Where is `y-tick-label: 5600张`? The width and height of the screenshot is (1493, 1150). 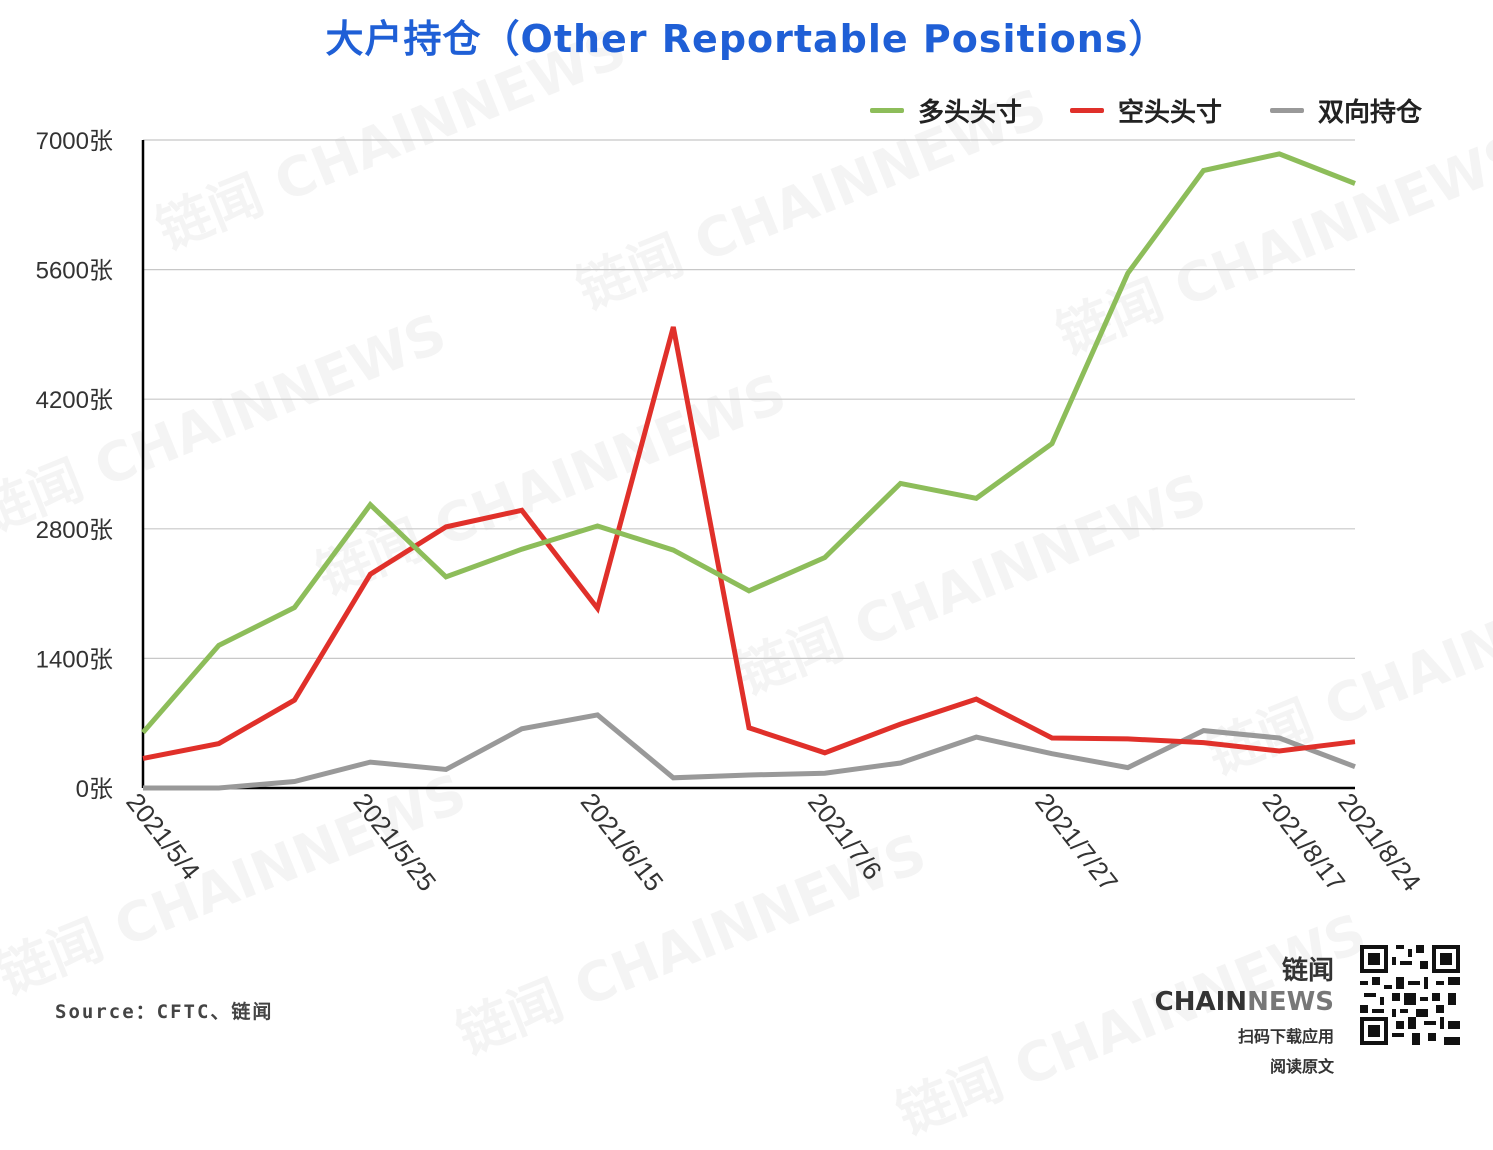 y-tick-label: 5600张 is located at coordinates (74, 271).